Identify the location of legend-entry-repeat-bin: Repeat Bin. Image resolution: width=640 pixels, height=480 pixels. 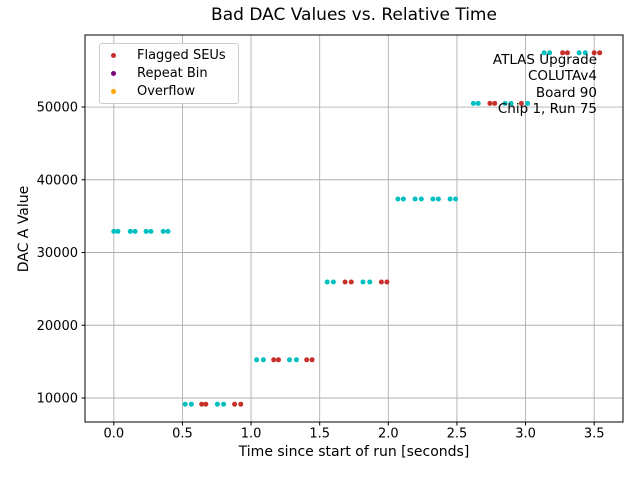
(169, 74).